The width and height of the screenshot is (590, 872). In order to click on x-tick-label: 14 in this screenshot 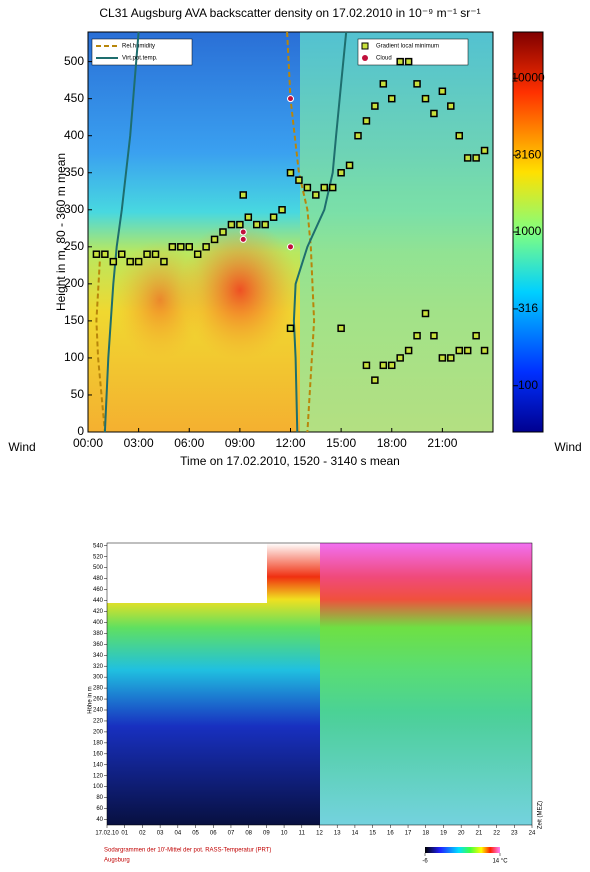, I will do `click(355, 834)`.